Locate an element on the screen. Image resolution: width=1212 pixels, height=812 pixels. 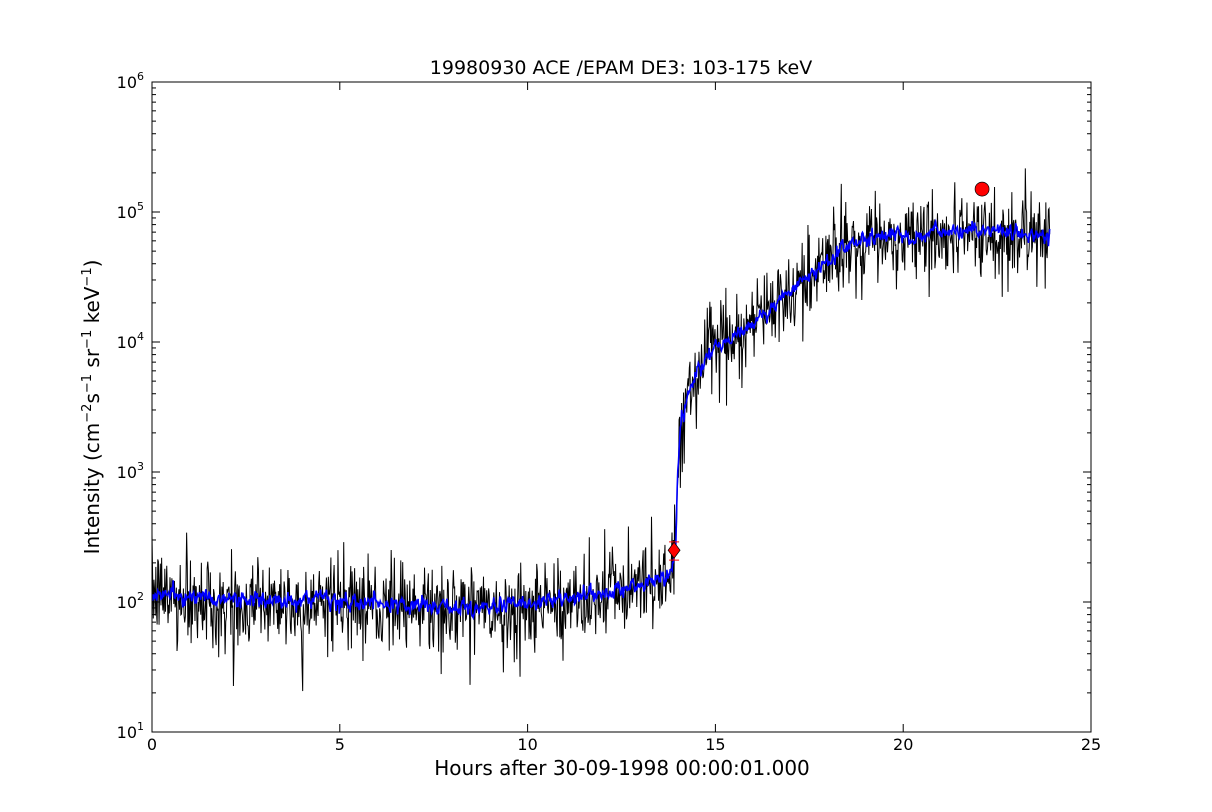
x-tick-label: 5 is located at coordinates (340, 744).